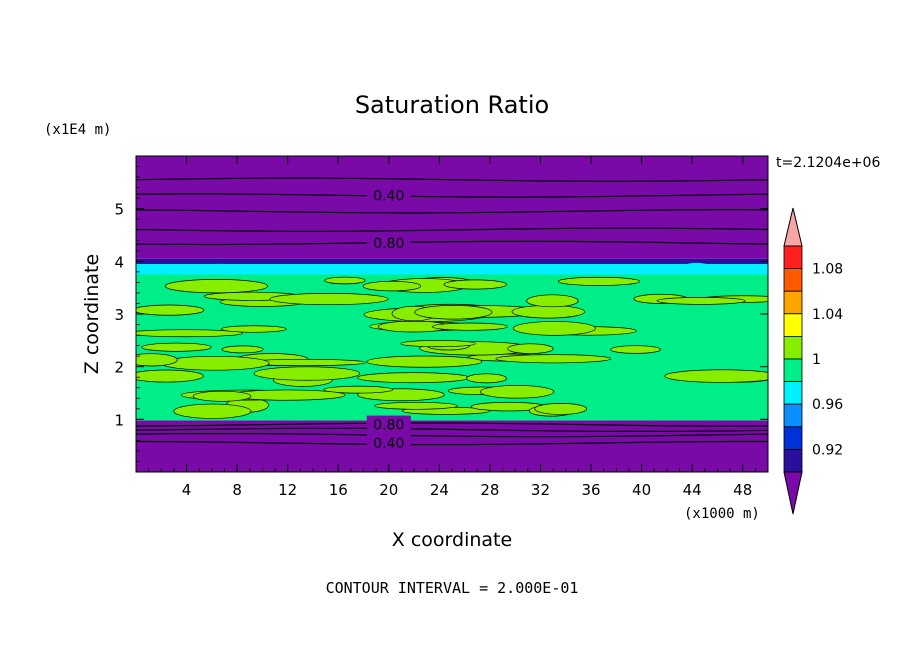  Describe the element at coordinates (452, 540) in the screenshot. I see `x-axis-label: X coordinate` at that location.